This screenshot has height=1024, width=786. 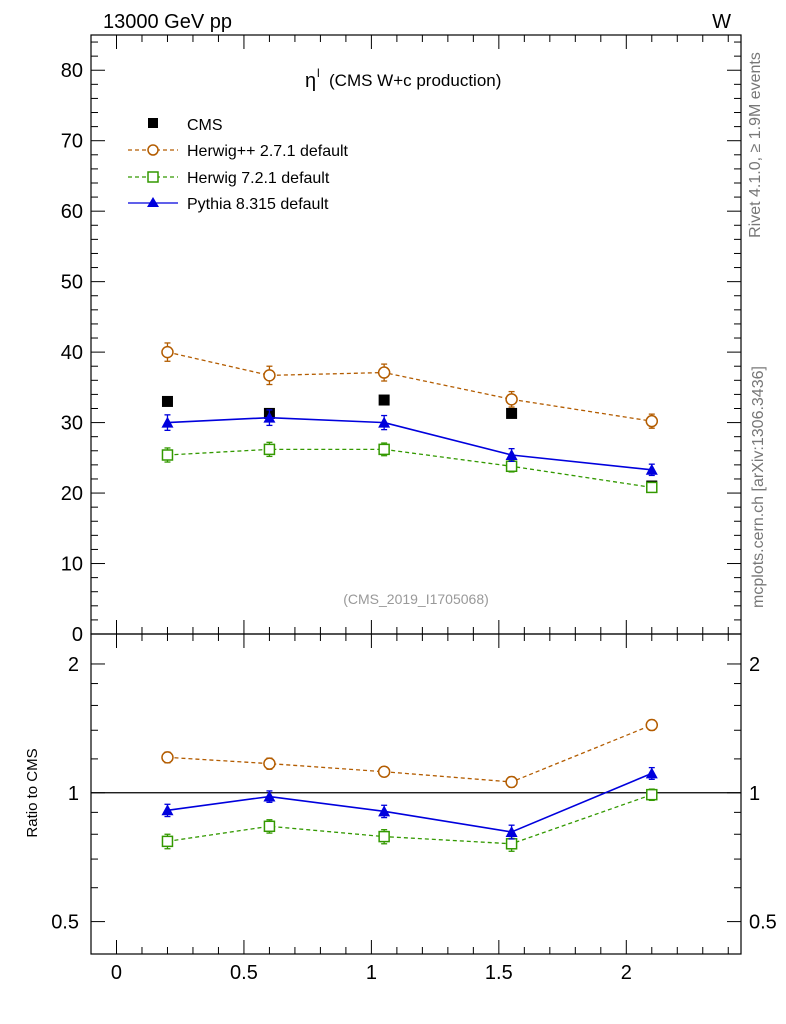 I want to click on y-tick-label: 30, so click(x=72, y=424).